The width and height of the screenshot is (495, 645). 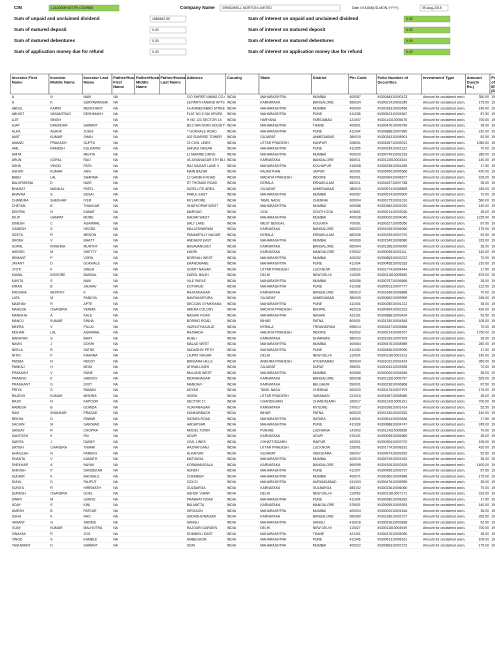 What do you see at coordinates (90, 511) in the screenshot?
I see `cell: PATKAR` at bounding box center [90, 511].